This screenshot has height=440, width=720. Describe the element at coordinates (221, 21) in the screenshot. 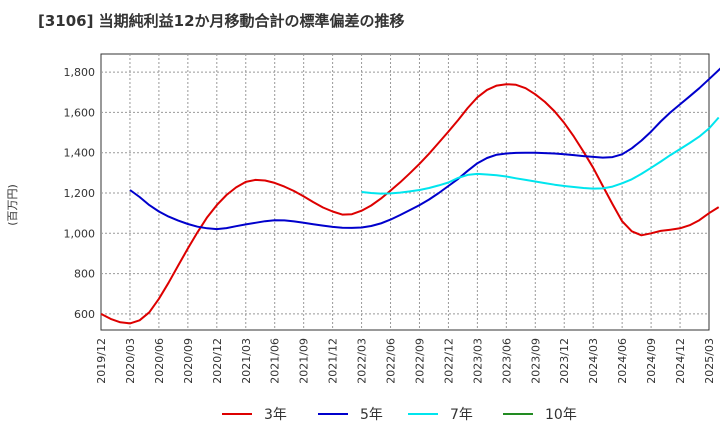

I see `chart-title: [3106] 当期純利益12か月移動合計の標準偏差の推移` at that location.